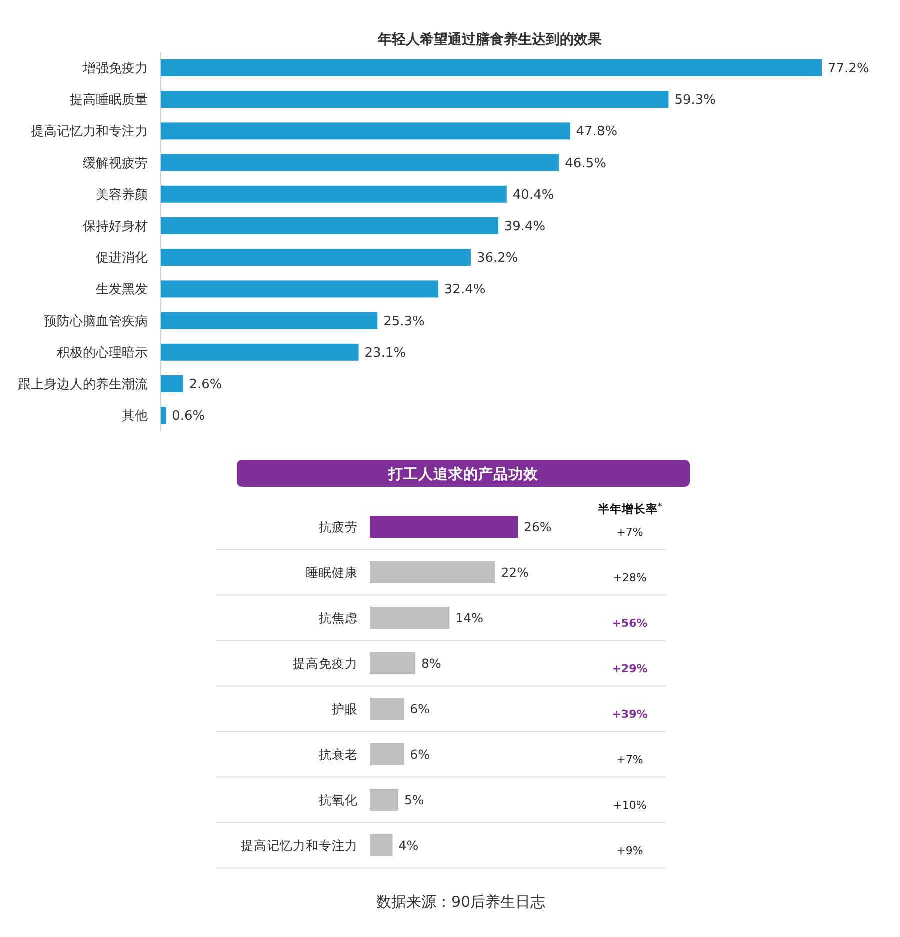 Image resolution: width=900 pixels, height=937 pixels. What do you see at coordinates (470, 618) in the screenshot?
I see `data-label: 14%` at bounding box center [470, 618].